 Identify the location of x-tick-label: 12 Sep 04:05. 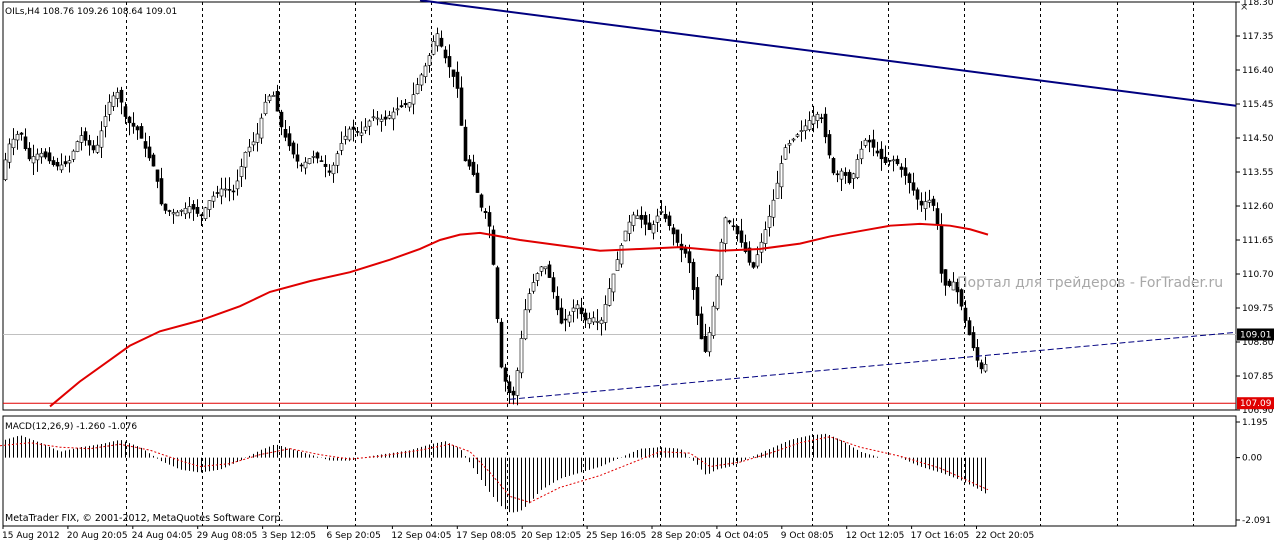
(421, 536).